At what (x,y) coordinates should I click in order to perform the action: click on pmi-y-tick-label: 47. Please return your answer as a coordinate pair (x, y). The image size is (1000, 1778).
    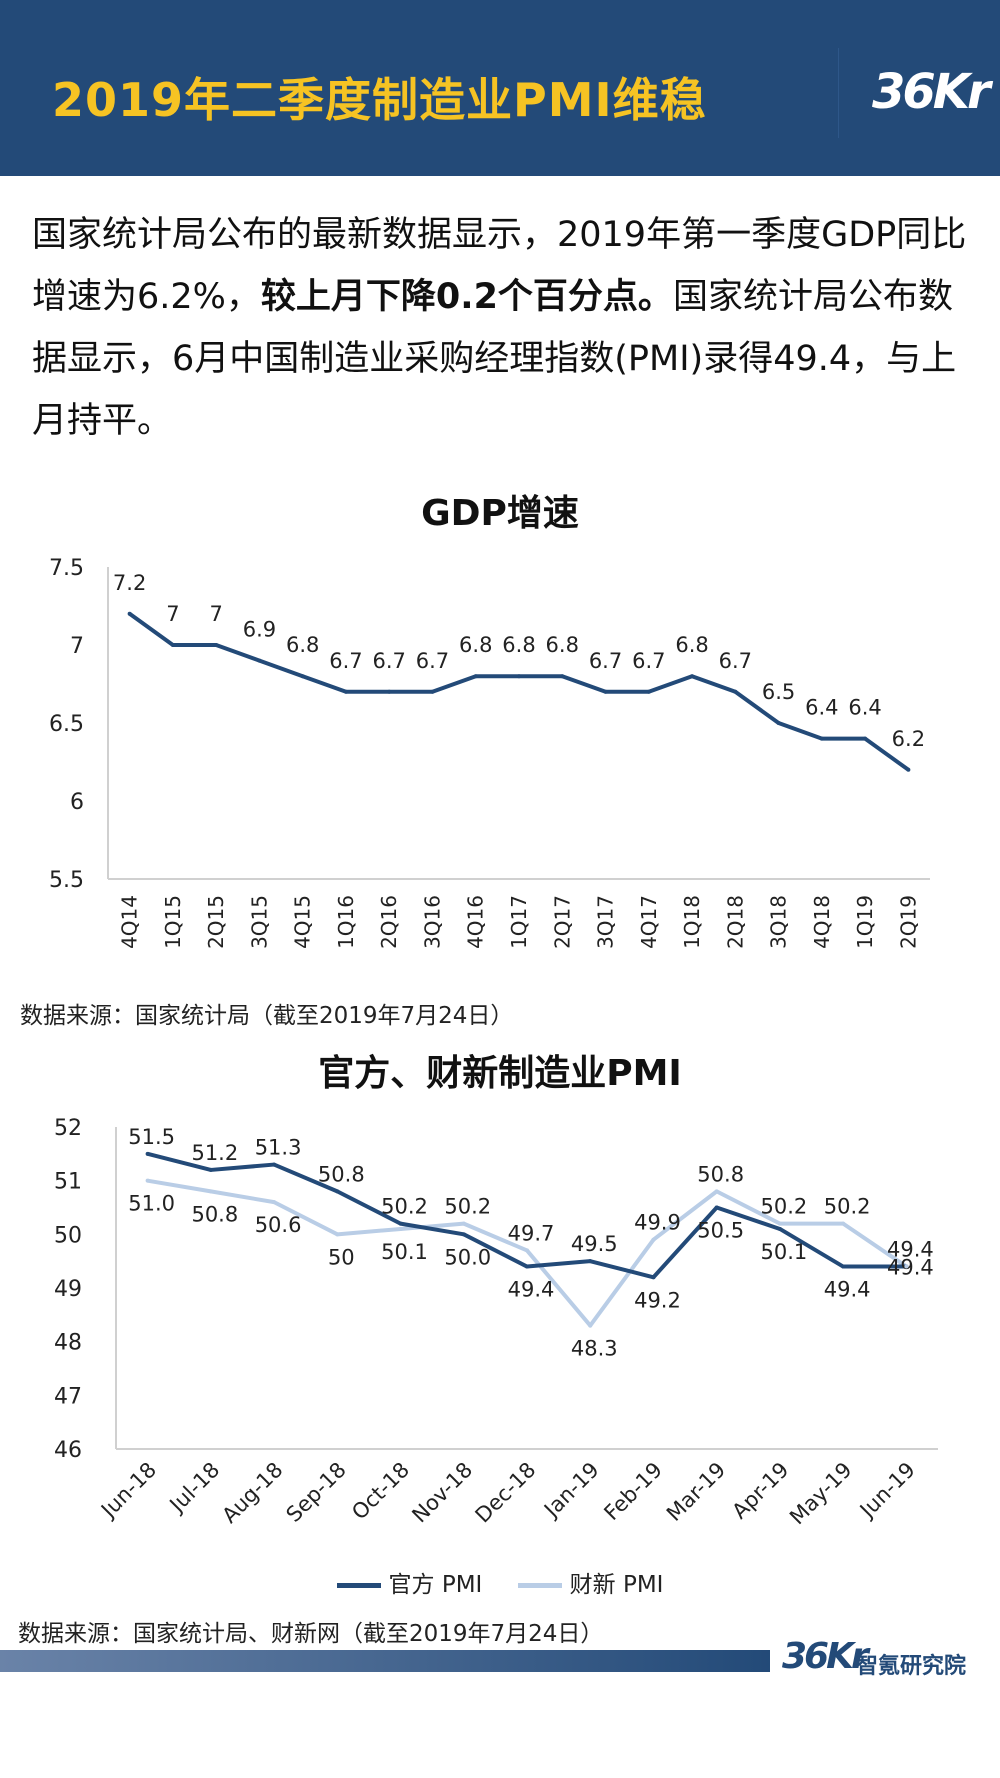
    Looking at the image, I should click on (68, 1396).